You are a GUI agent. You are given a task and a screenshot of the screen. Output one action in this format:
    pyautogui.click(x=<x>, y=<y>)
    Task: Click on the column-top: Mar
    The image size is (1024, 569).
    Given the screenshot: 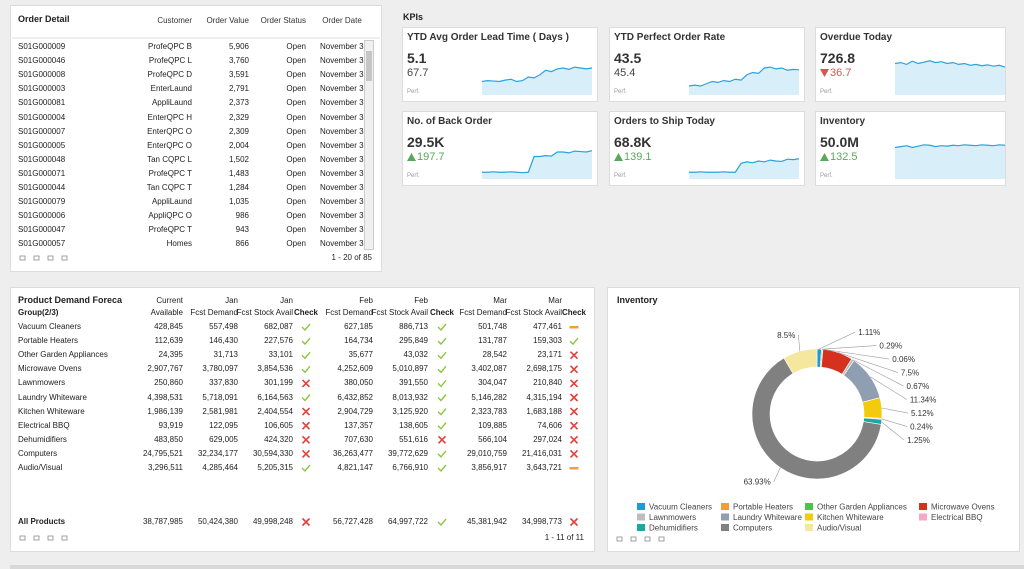 What is the action you would take?
    pyautogui.click(x=555, y=300)
    